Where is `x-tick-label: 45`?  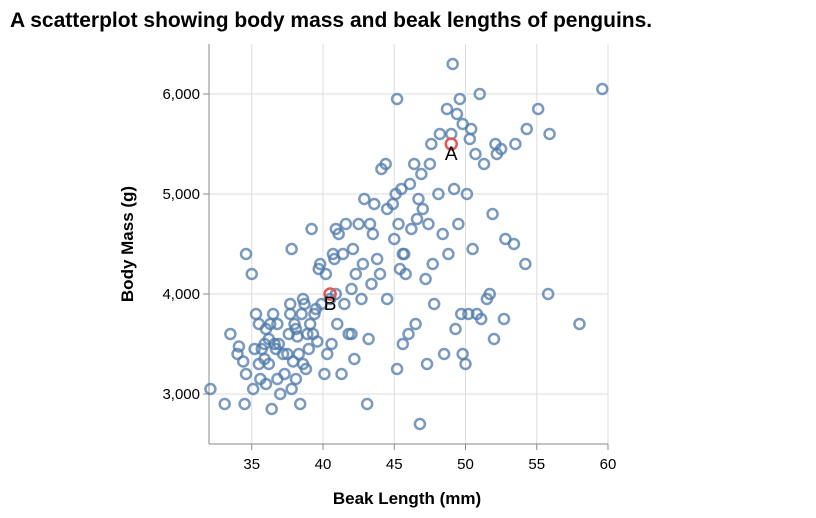 x-tick-label: 45 is located at coordinates (394, 464).